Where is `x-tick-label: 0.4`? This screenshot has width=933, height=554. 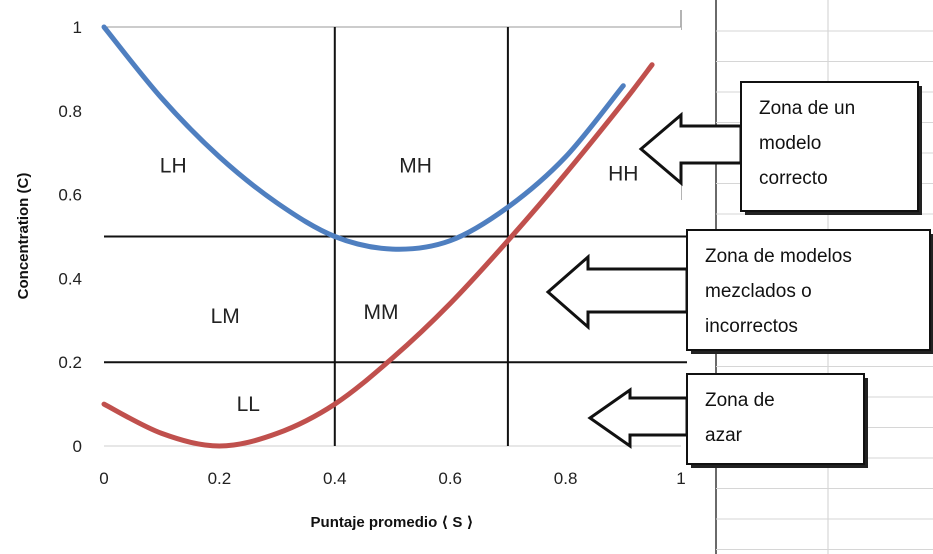 x-tick-label: 0.4 is located at coordinates (335, 478).